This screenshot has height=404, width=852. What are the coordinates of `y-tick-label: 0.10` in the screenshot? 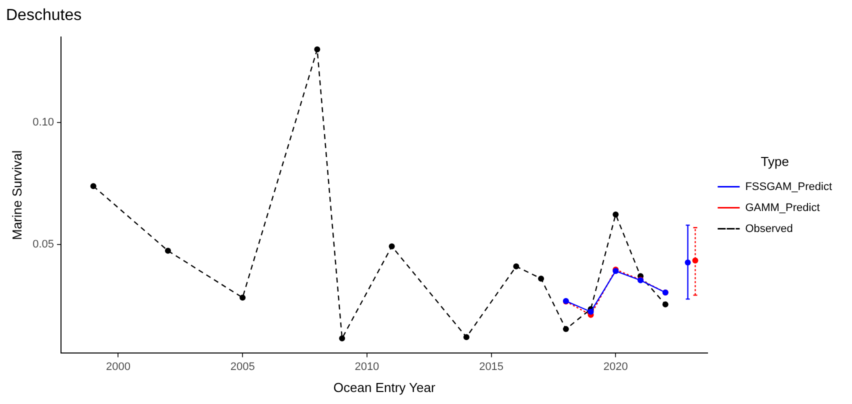 It's located at (43, 122).